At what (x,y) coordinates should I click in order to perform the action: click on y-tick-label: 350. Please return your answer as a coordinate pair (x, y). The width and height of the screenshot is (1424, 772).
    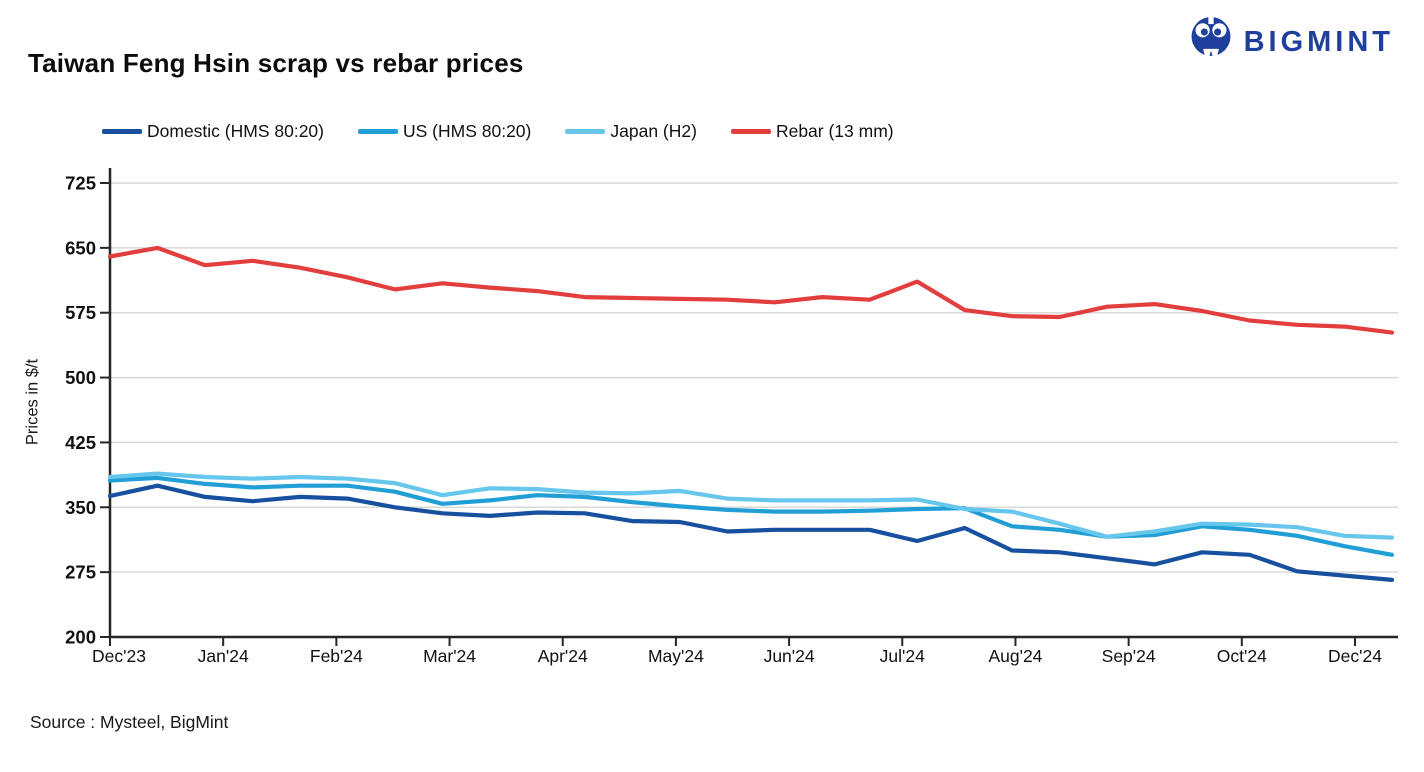
    Looking at the image, I should click on (80, 507).